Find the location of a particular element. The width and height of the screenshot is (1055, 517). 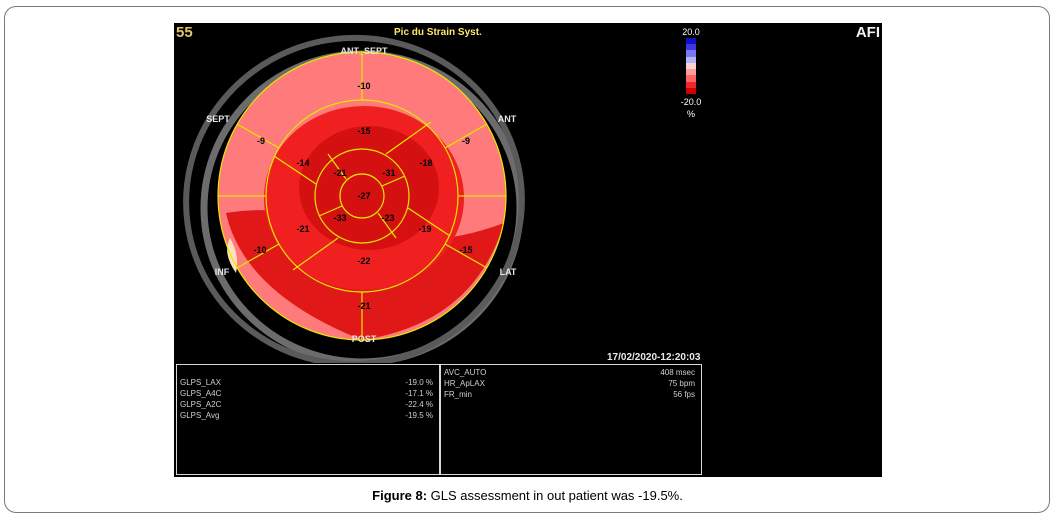

segment-value-mid-ant: -18 is located at coordinates (425, 163).